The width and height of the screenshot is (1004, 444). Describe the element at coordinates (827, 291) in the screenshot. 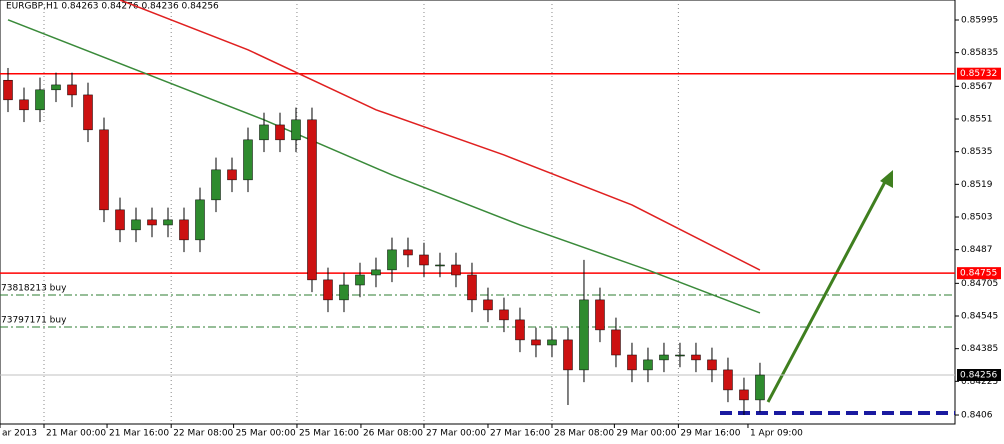

I see `trend-arrow` at that location.